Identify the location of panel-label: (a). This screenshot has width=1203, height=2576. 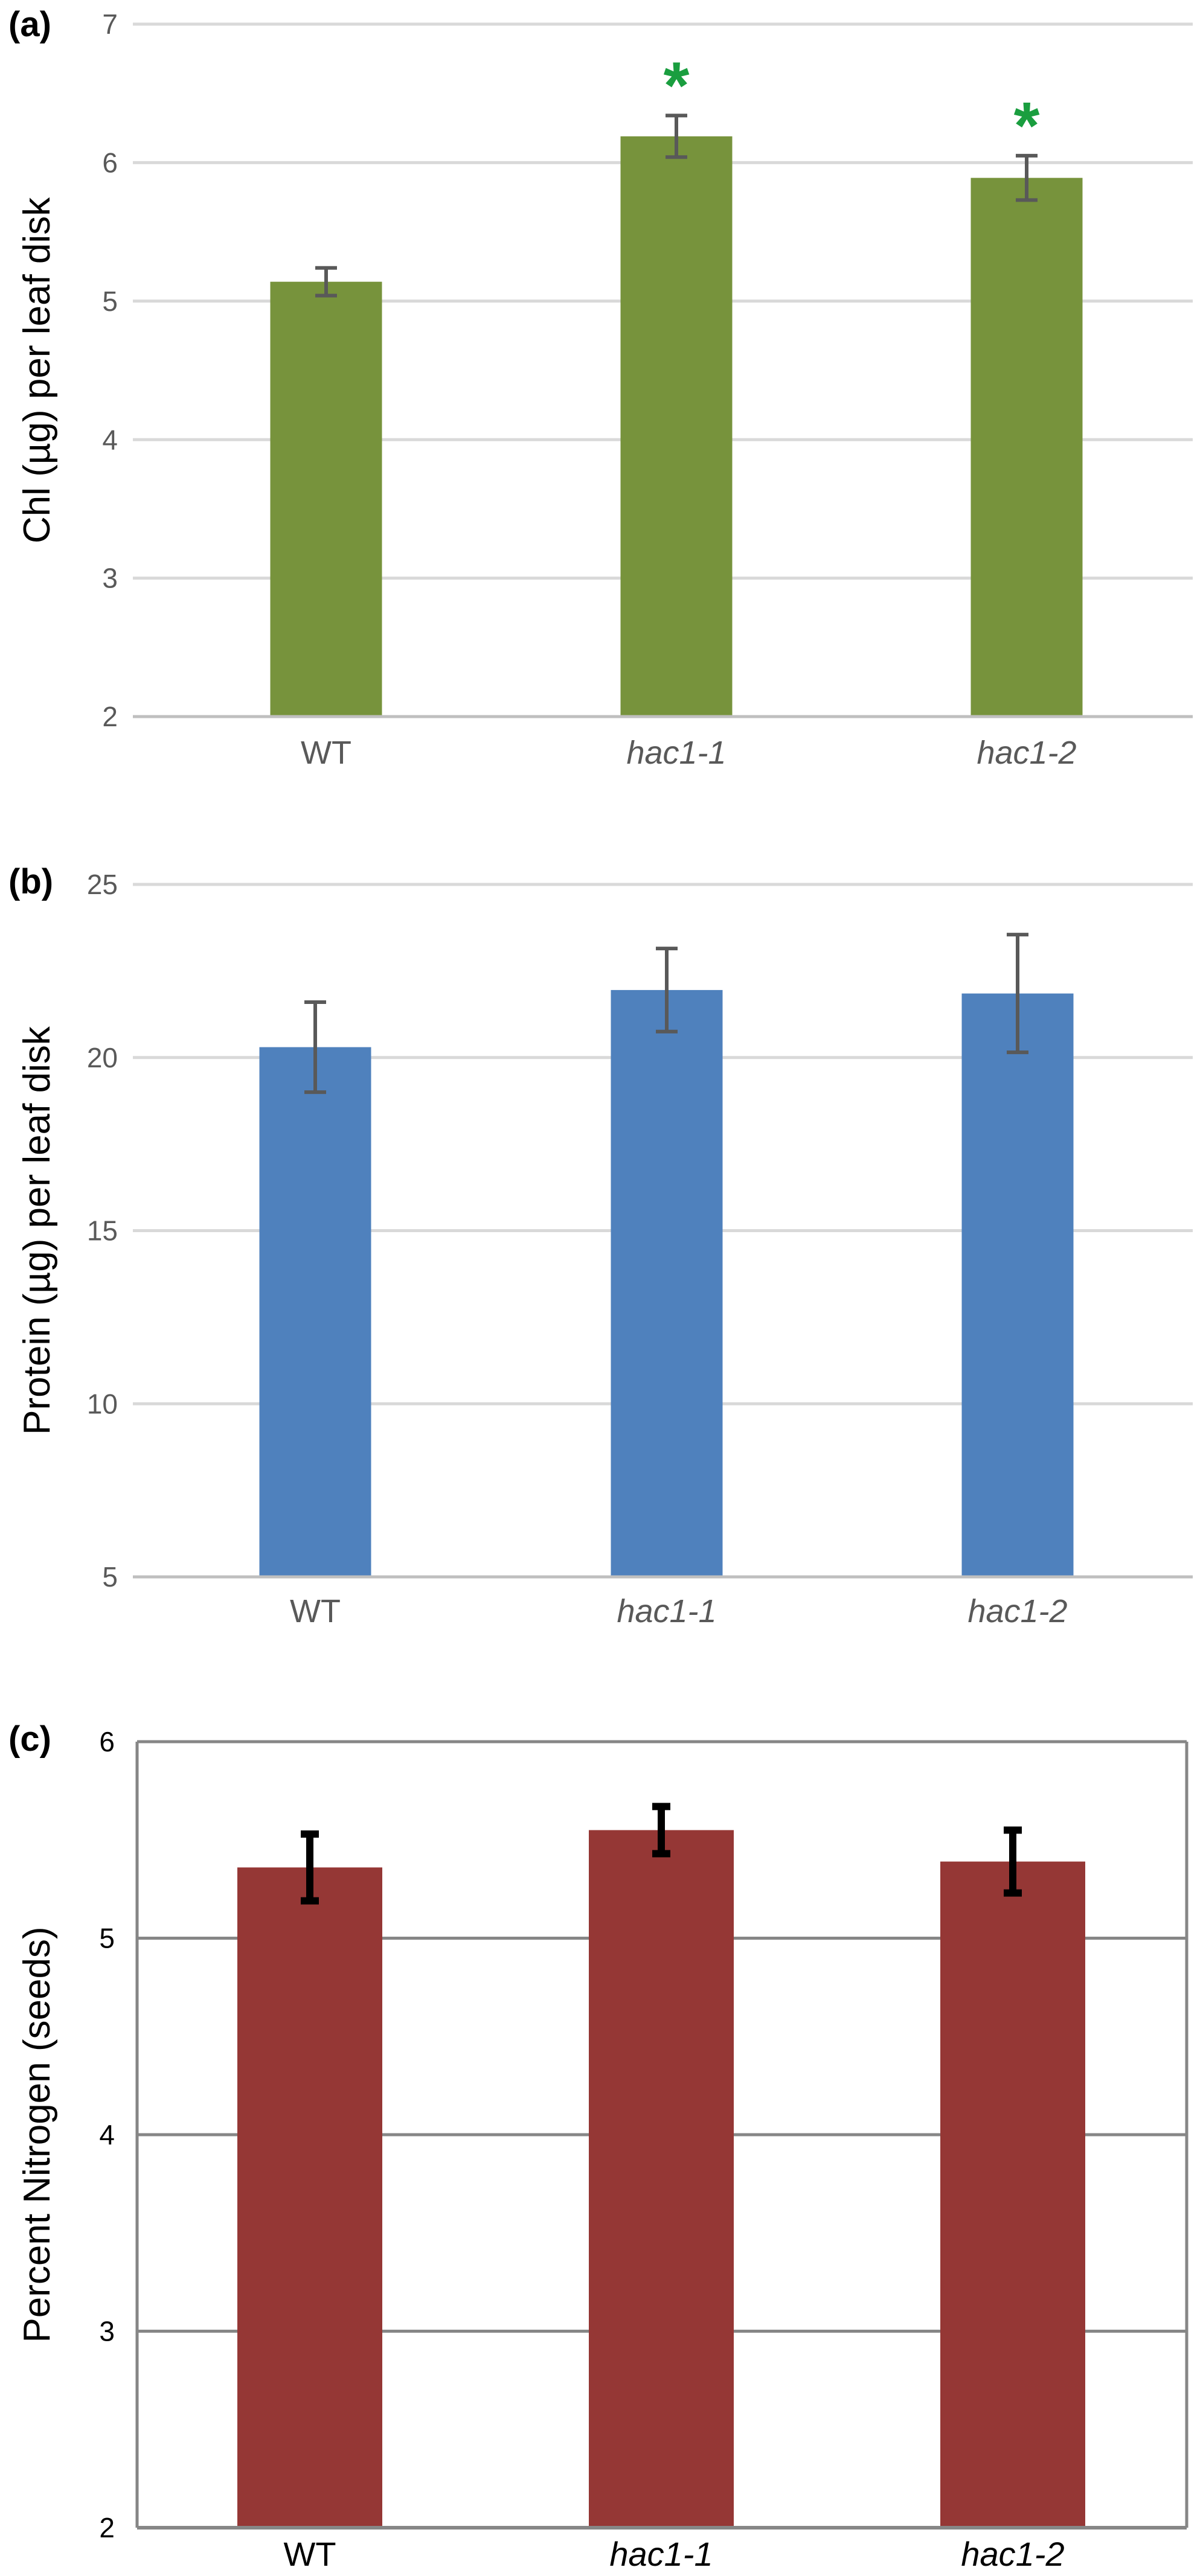
(29, 25).